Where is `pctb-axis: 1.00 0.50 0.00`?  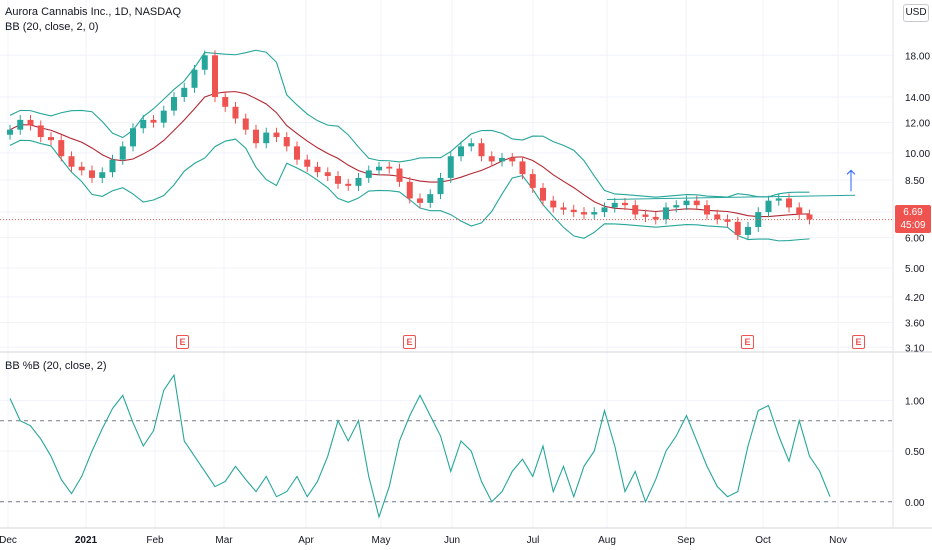 pctb-axis: 1.00 0.50 0.00 is located at coordinates (915, 452).